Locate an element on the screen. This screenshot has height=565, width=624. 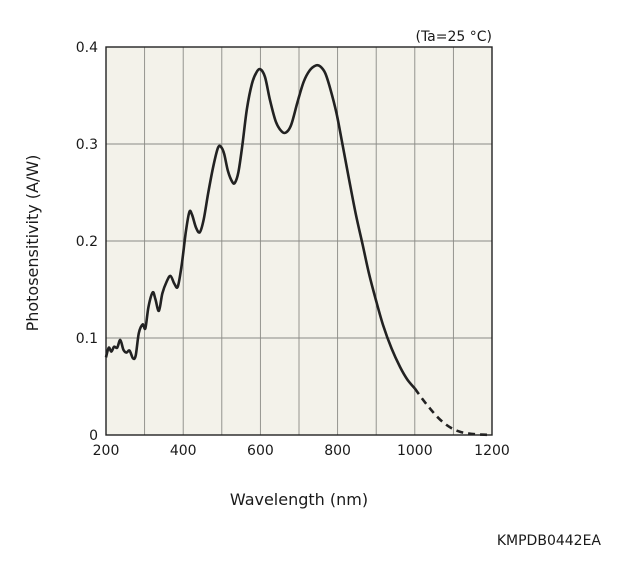
x-tick-label: 600 is located at coordinates (260, 451).